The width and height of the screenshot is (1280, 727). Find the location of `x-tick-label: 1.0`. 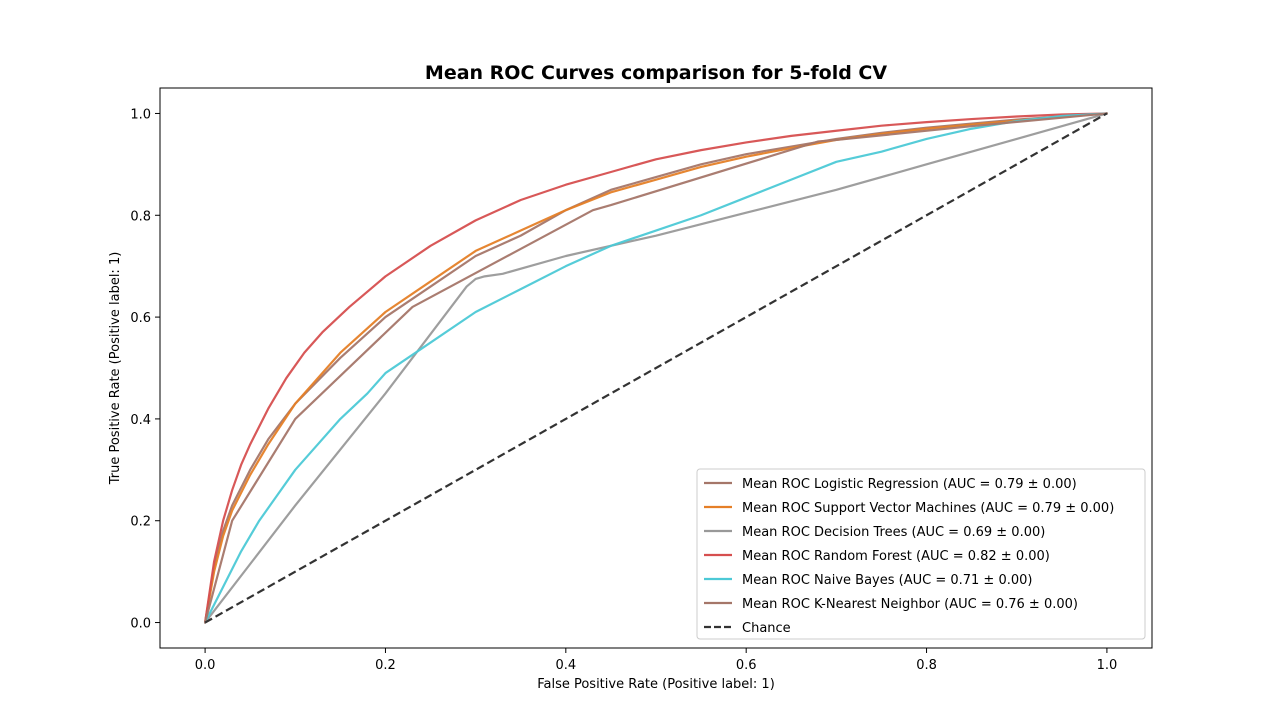

x-tick-label: 1.0 is located at coordinates (1107, 665).